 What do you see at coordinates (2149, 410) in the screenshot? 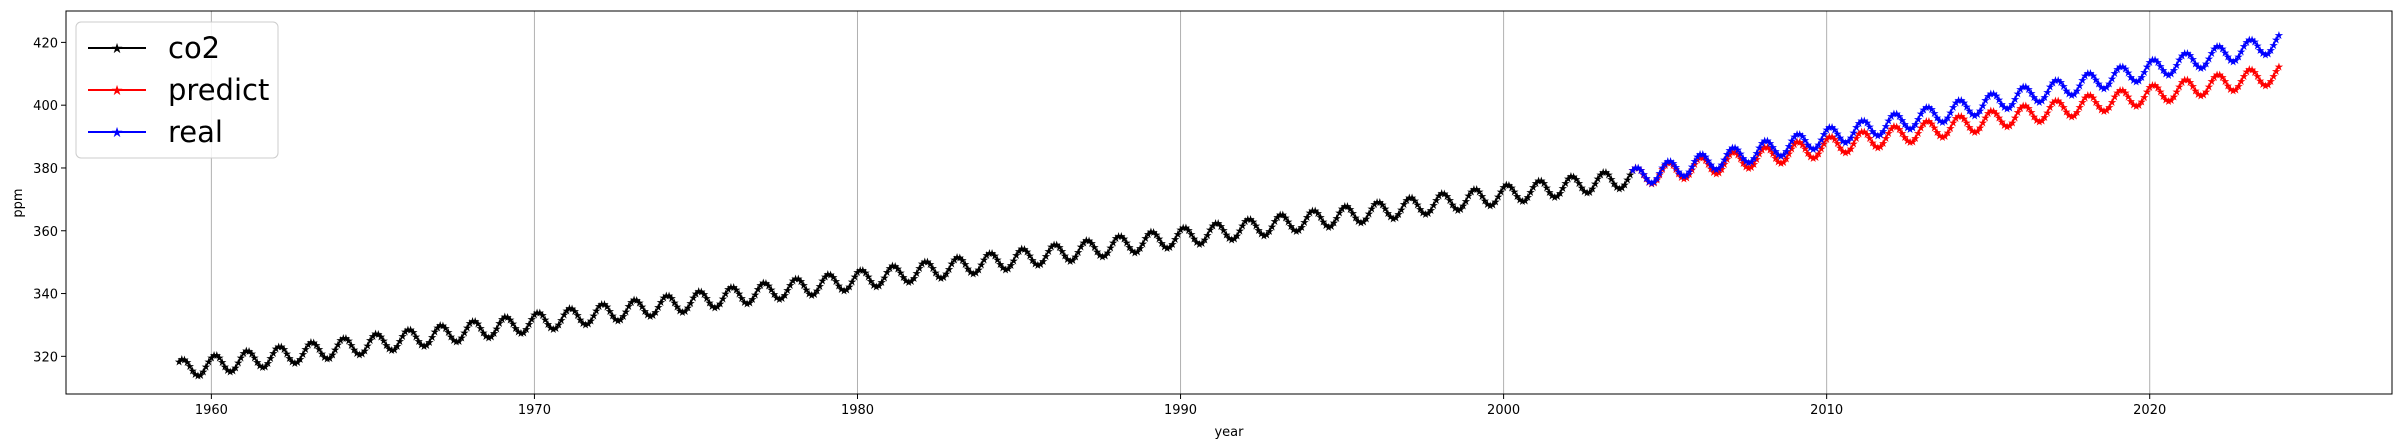
I see `x-tick-label-2020: 2020` at bounding box center [2149, 410].